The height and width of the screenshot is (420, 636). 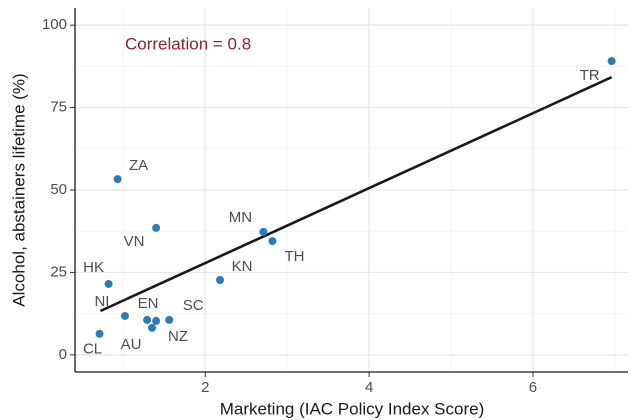 I want to click on x-tick-label: 4, so click(x=369, y=387).